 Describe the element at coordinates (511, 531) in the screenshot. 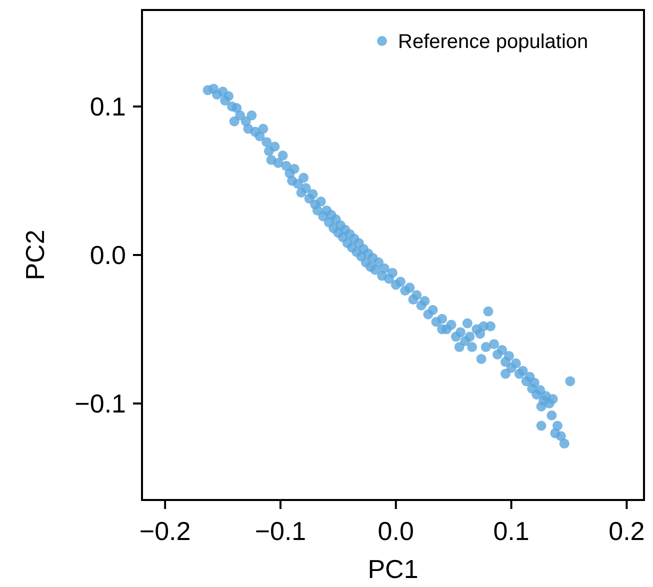

I see `x-tick-label: 0.1` at that location.